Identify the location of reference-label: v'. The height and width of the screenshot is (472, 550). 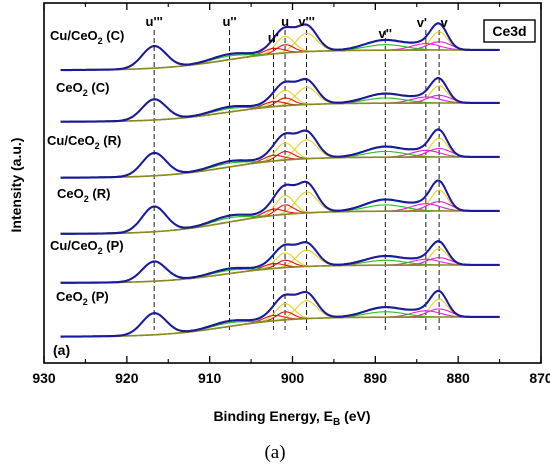
(422, 22).